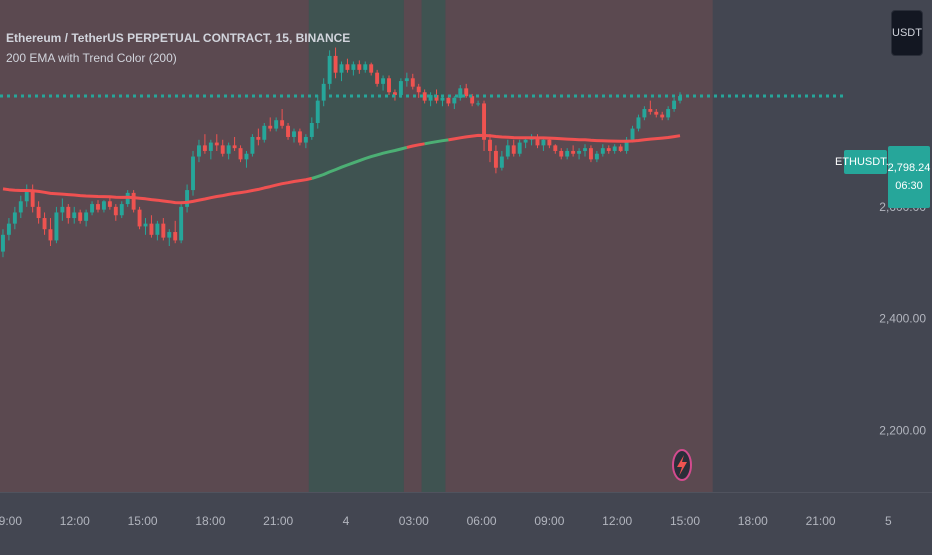  I want to click on ema-line-up, so click(436, 142).